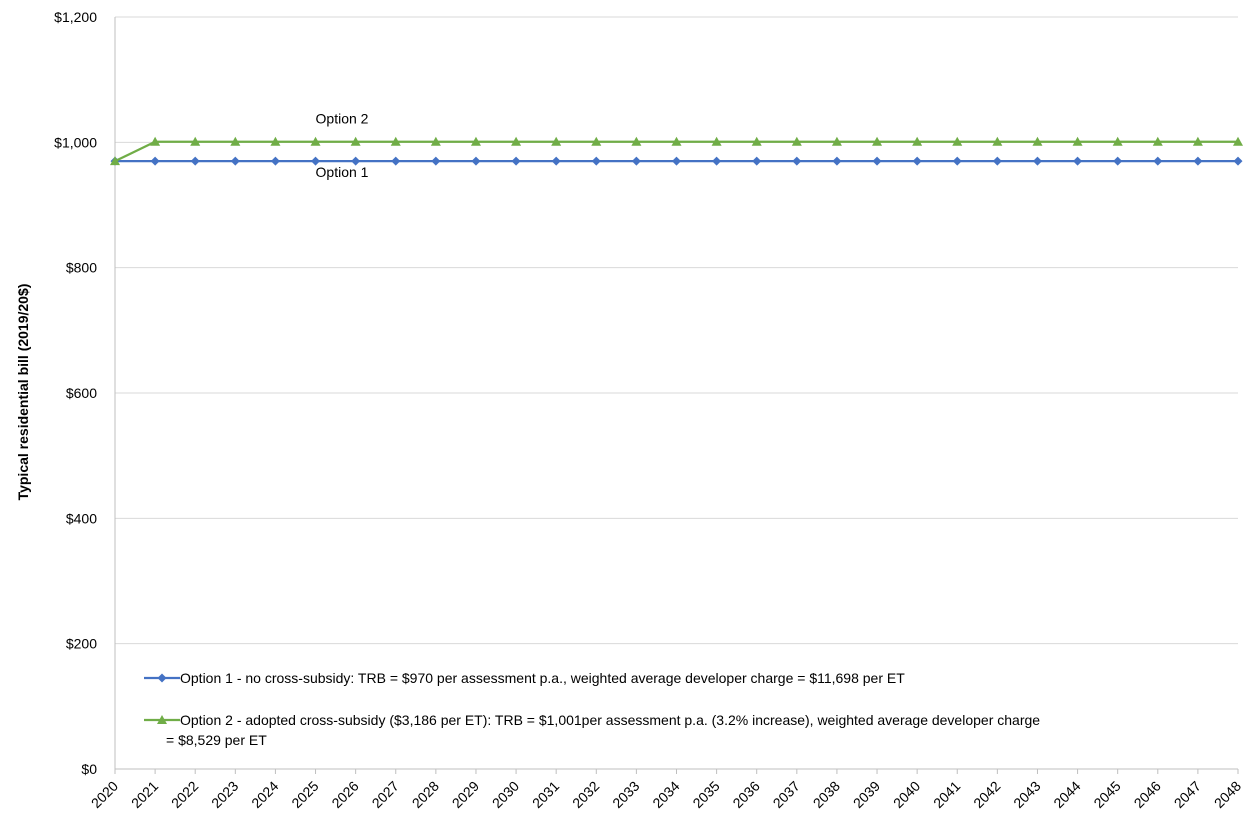  What do you see at coordinates (104, 794) in the screenshot?
I see `x-tick-label: 2020` at bounding box center [104, 794].